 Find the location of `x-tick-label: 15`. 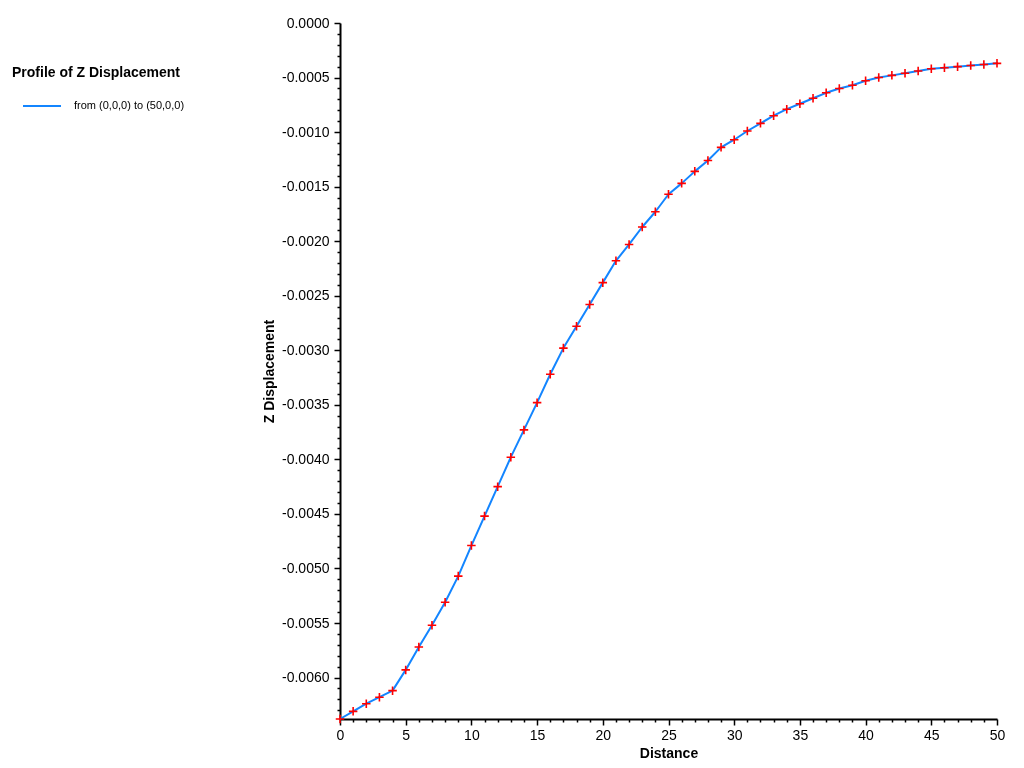

x-tick-label: 15 is located at coordinates (537, 734).